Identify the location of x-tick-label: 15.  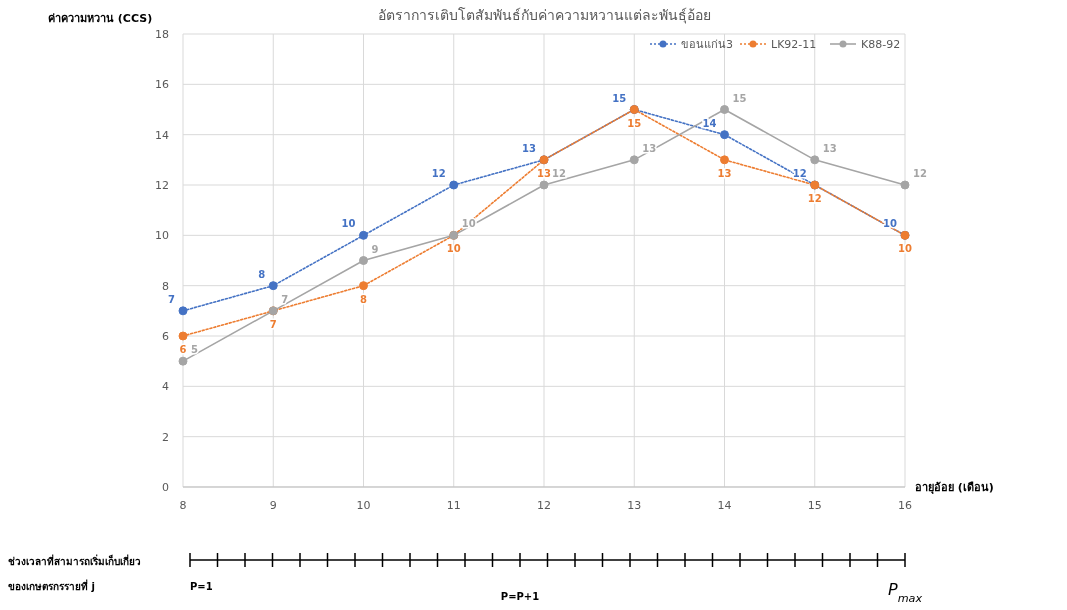
(814, 505).